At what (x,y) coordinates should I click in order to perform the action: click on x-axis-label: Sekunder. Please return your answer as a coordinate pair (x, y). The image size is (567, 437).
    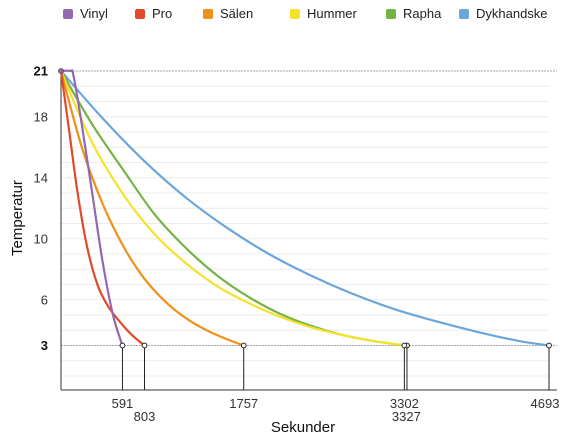
    Looking at the image, I should click on (303, 427).